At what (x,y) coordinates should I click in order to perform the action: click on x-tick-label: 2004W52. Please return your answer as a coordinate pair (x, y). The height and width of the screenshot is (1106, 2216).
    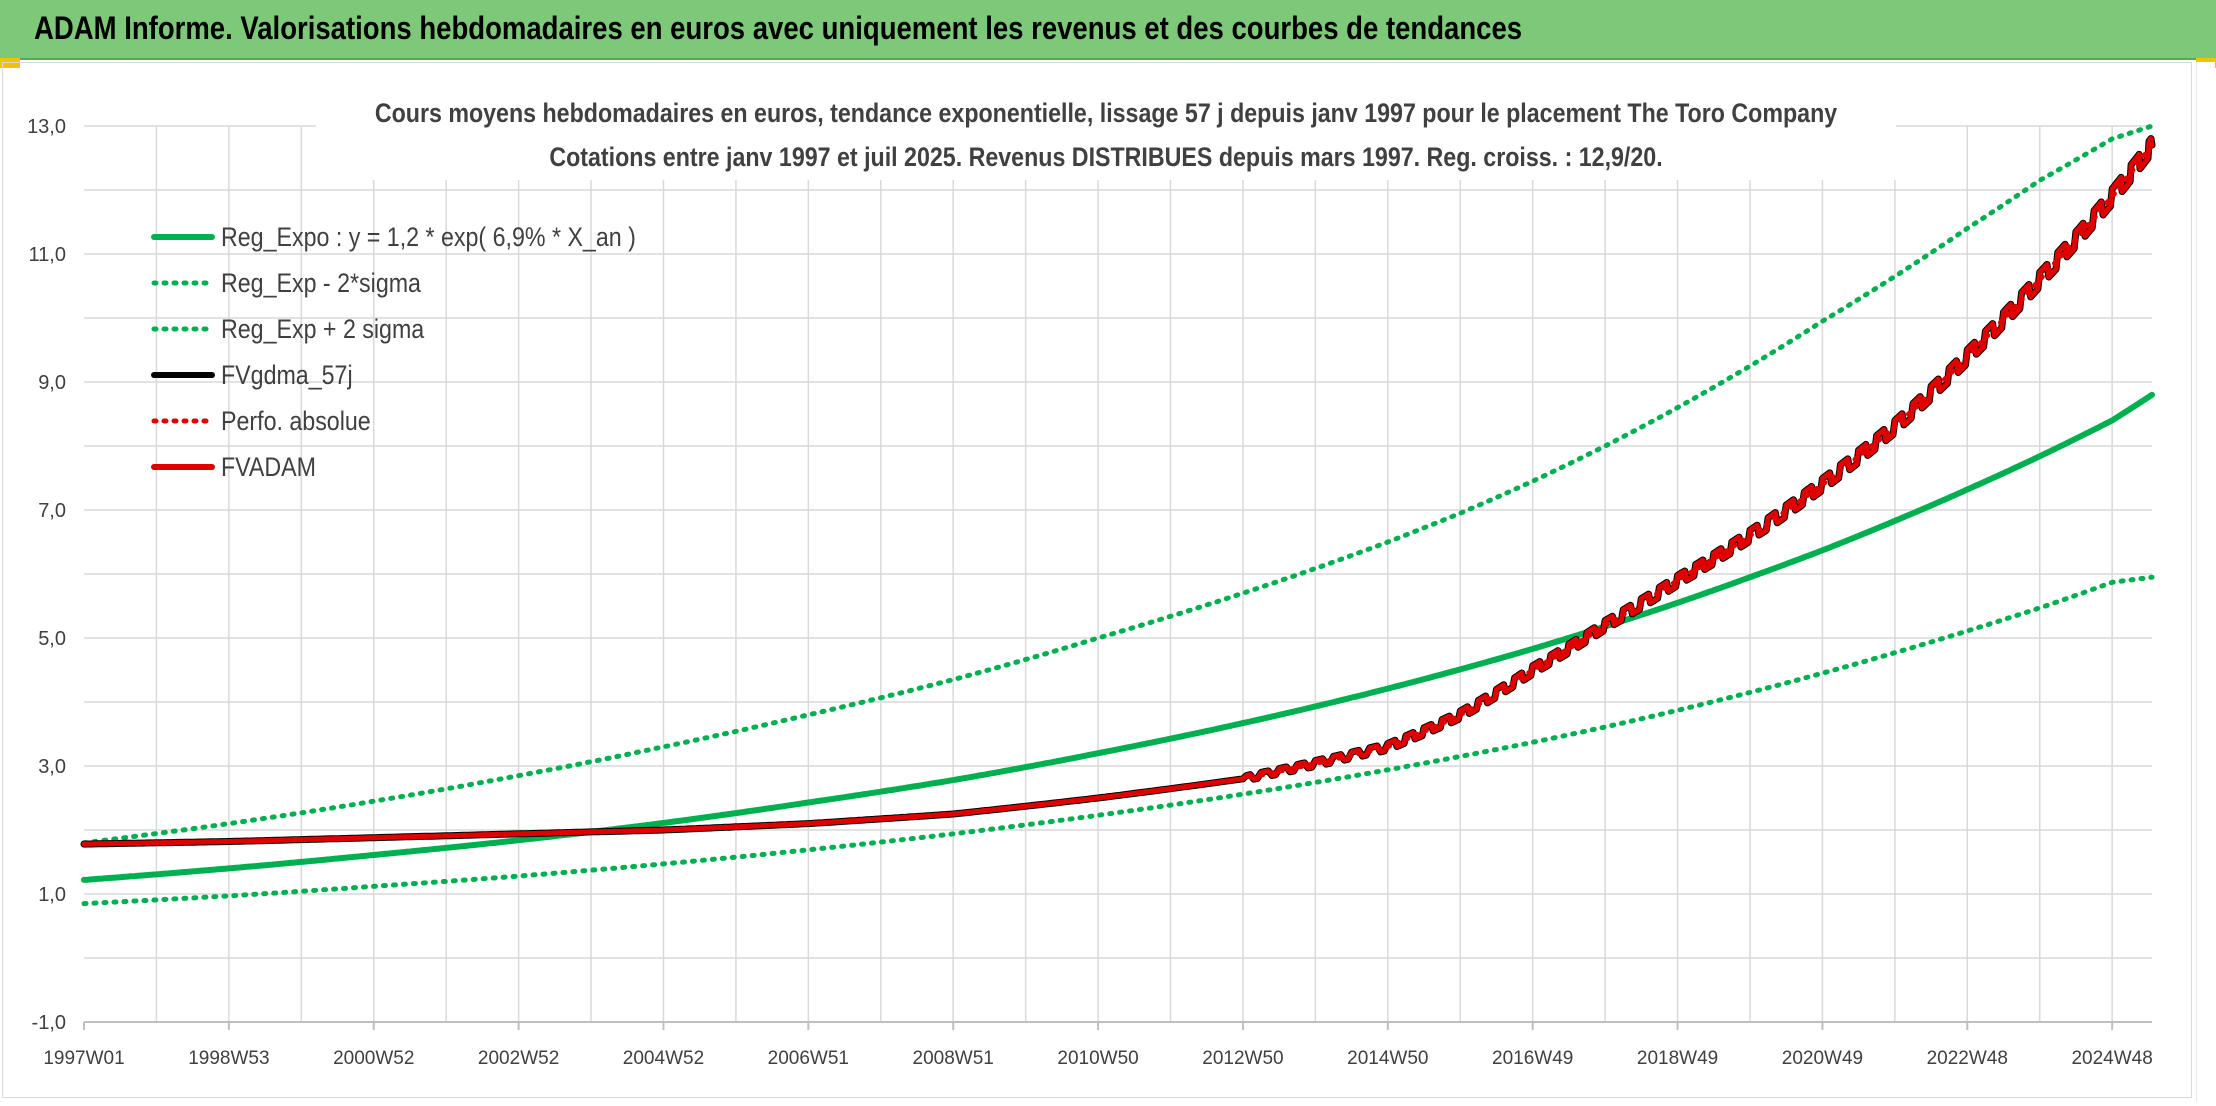
    Looking at the image, I should click on (663, 1058).